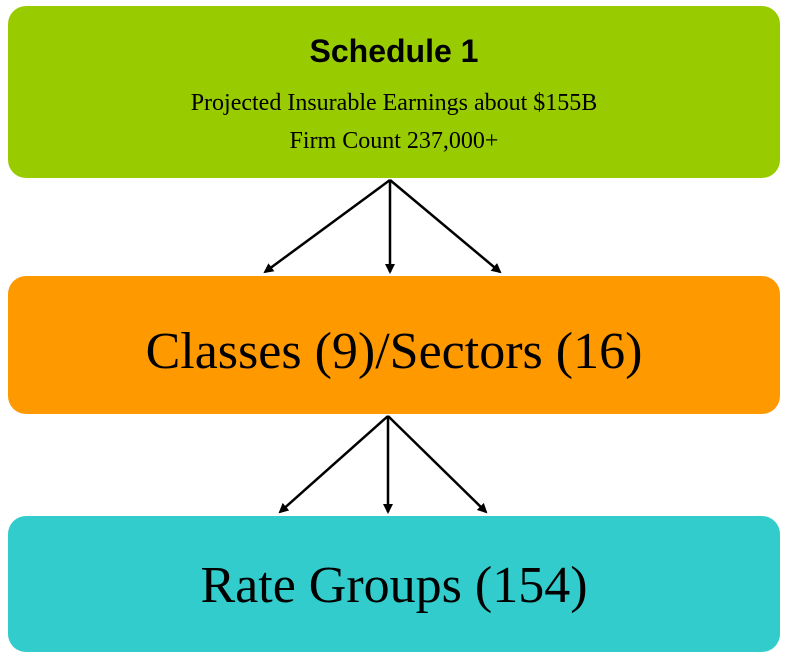 Image resolution: width=786 pixels, height=656 pixels. What do you see at coordinates (394, 103) in the screenshot?
I see `schedule-line: Projected Insurable Earnings about $155B` at bounding box center [394, 103].